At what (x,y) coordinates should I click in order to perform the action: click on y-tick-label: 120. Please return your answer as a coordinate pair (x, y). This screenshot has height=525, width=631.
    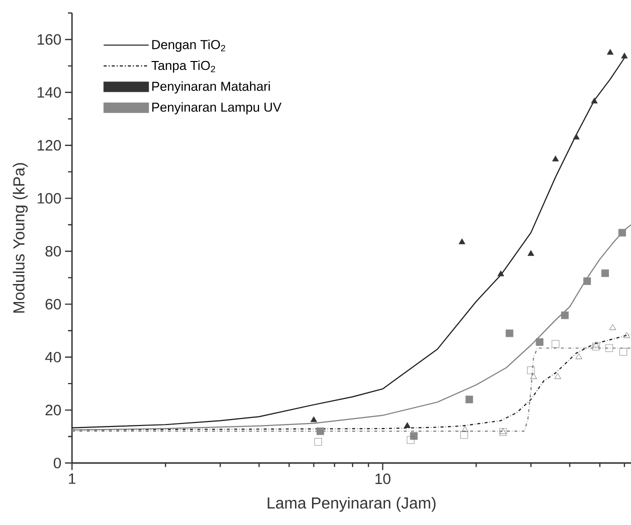
    Looking at the image, I should click on (49, 145).